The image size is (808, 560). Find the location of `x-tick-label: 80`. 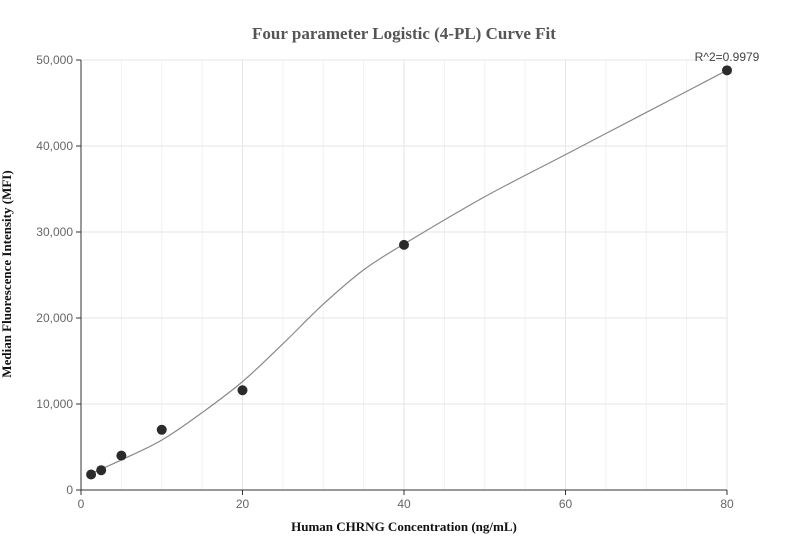

x-tick-label: 80 is located at coordinates (727, 504).